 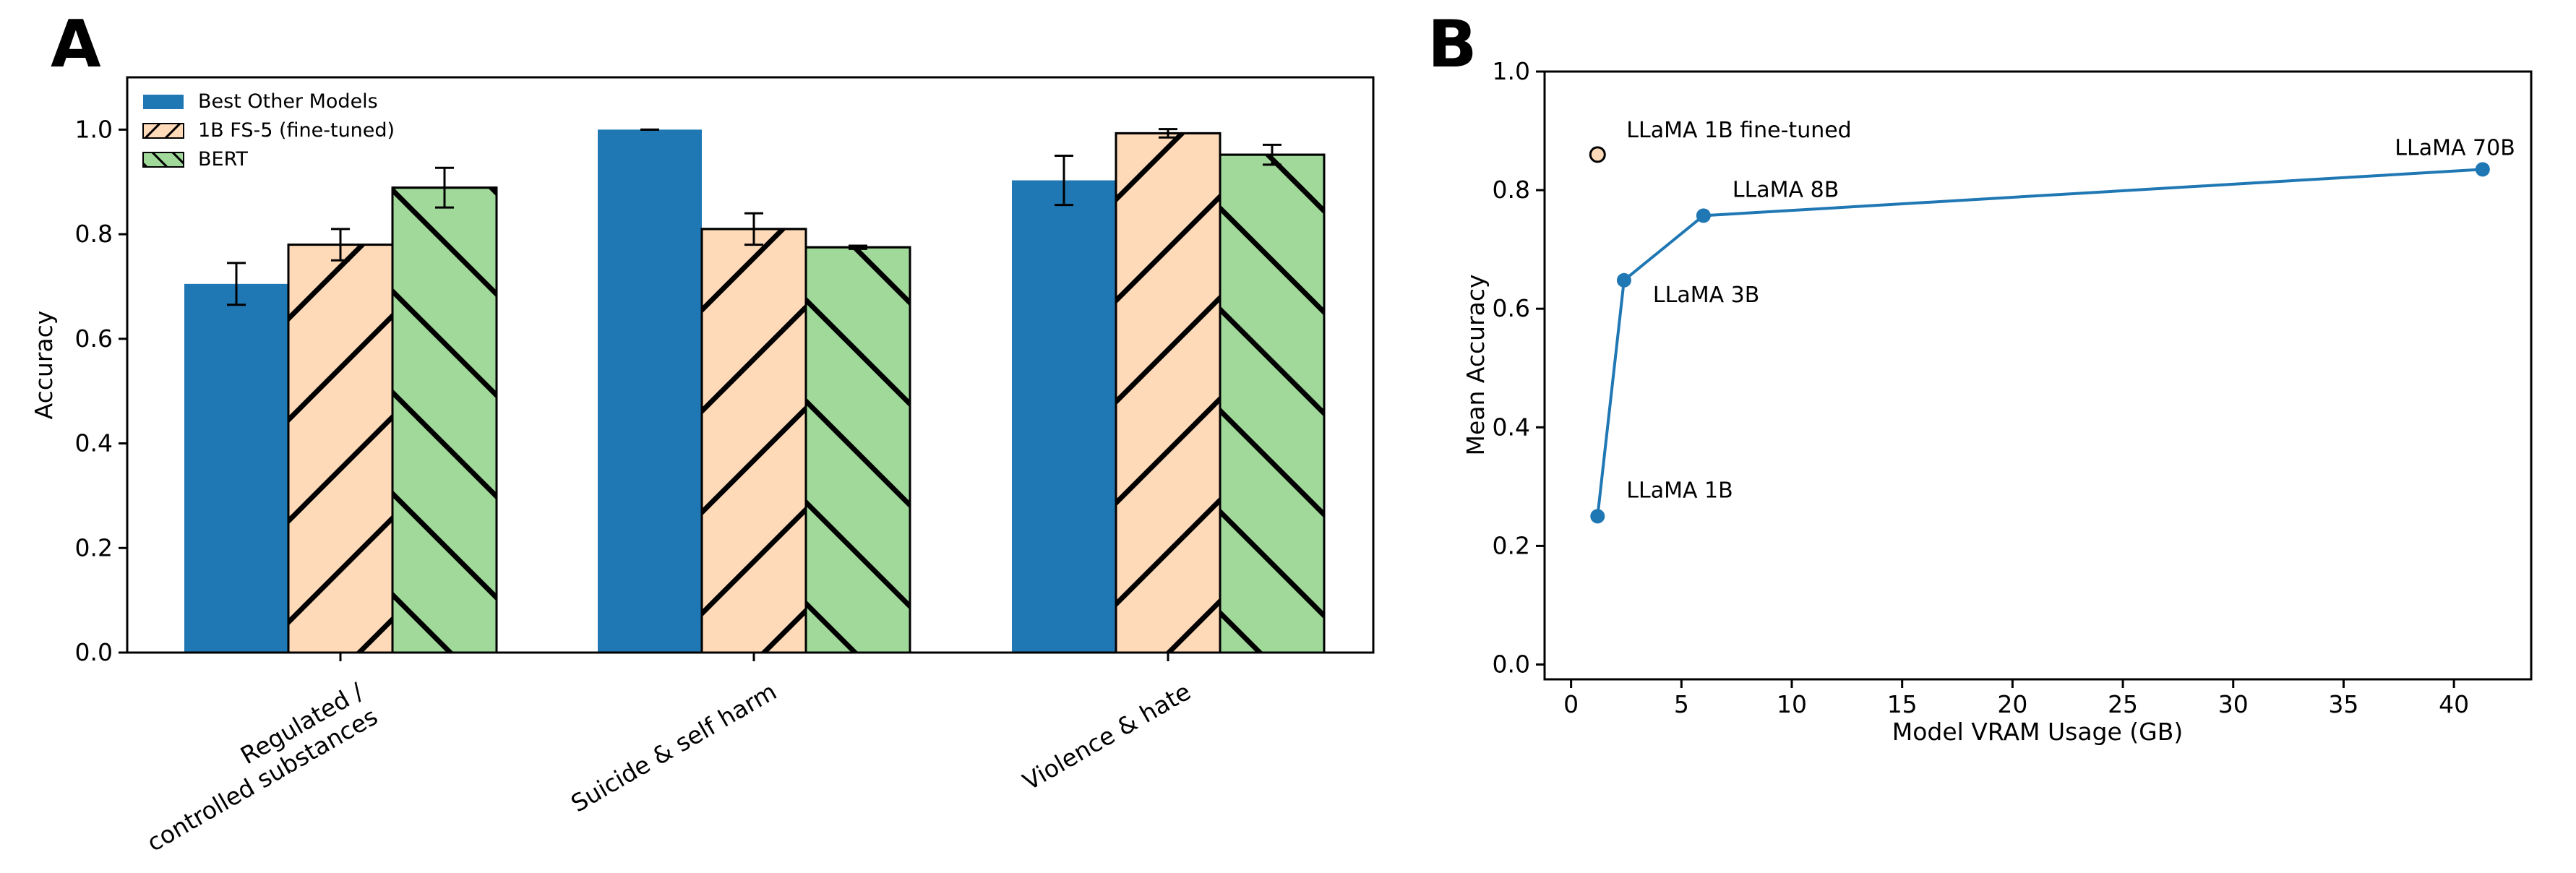 What do you see at coordinates (2039, 342) in the screenshot?
I see `accuracy-vs-vram-line` at bounding box center [2039, 342].